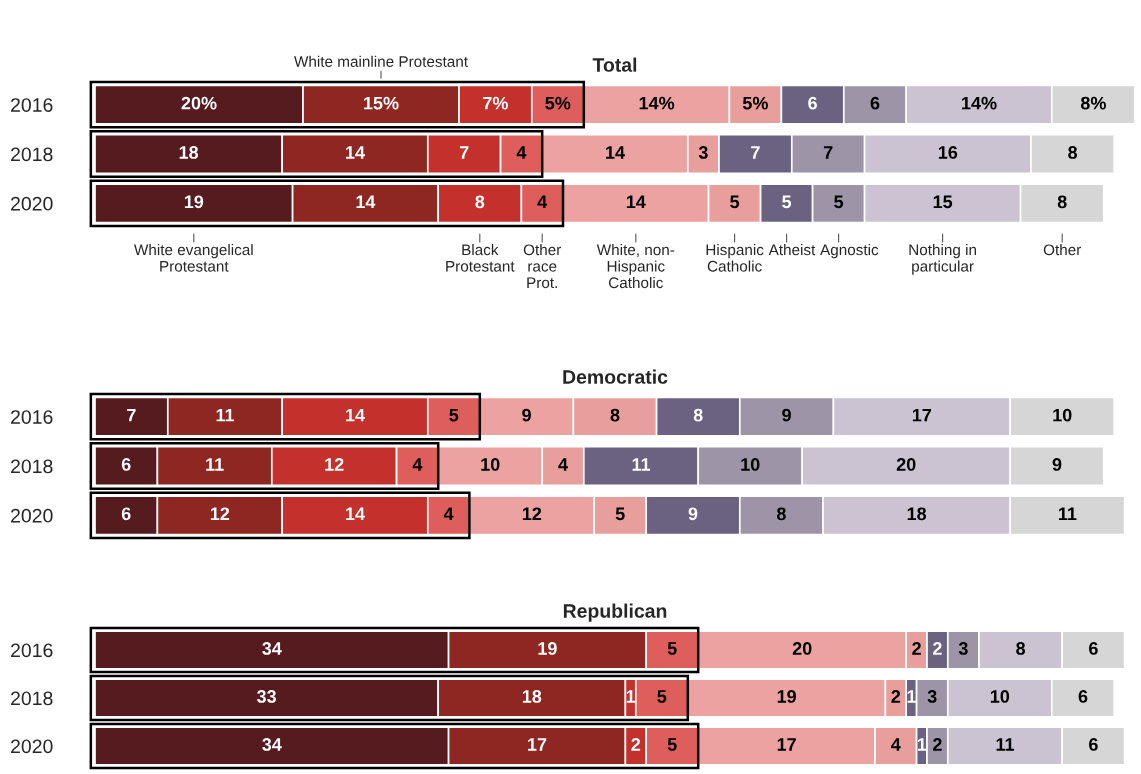 The width and height of the screenshot is (1141, 774). I want to click on chart-title: Republican, so click(615, 612).